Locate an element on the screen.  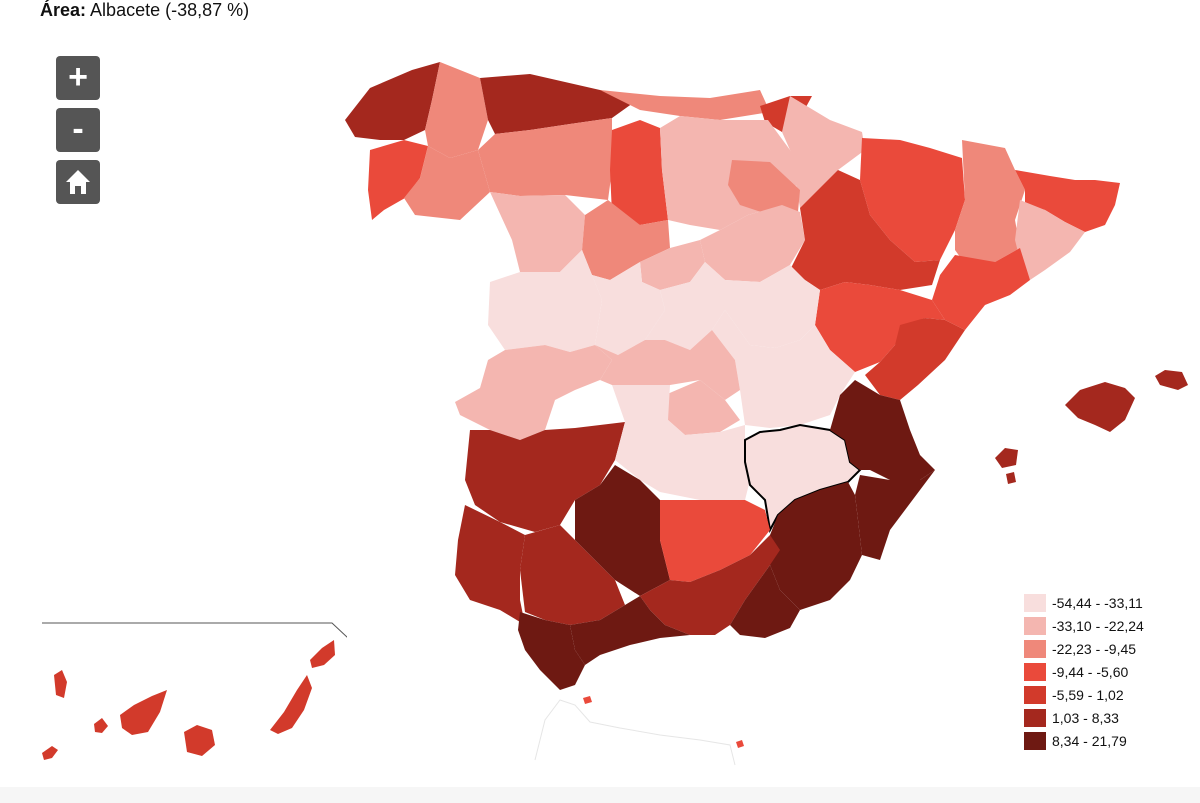
canary-inset-border is located at coordinates (194, 630).